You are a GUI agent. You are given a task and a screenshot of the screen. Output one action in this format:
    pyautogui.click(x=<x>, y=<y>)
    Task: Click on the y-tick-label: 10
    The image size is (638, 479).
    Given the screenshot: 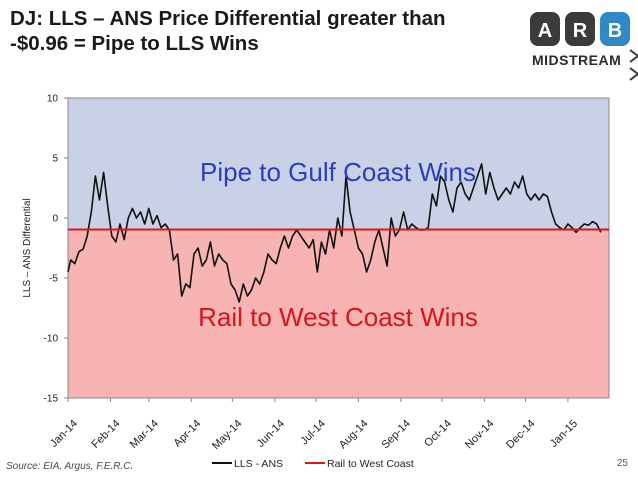 What is the action you would take?
    pyautogui.click(x=53, y=99)
    